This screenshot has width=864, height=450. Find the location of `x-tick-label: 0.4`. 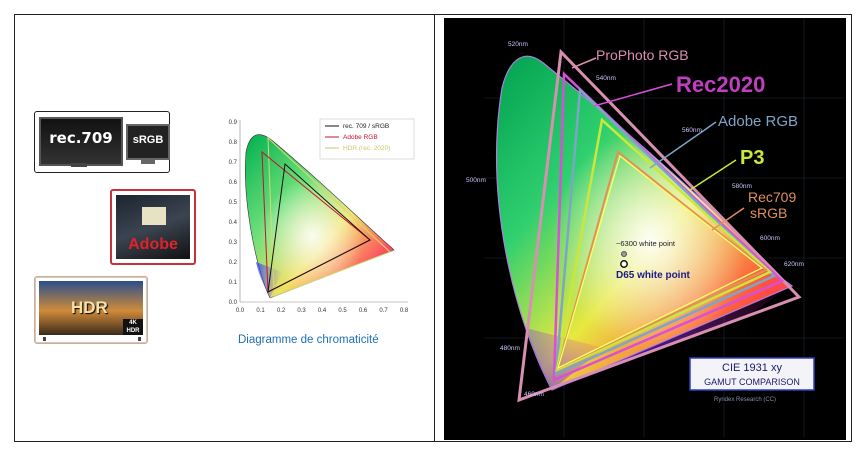

x-tick-label: 0.4 is located at coordinates (322, 311).